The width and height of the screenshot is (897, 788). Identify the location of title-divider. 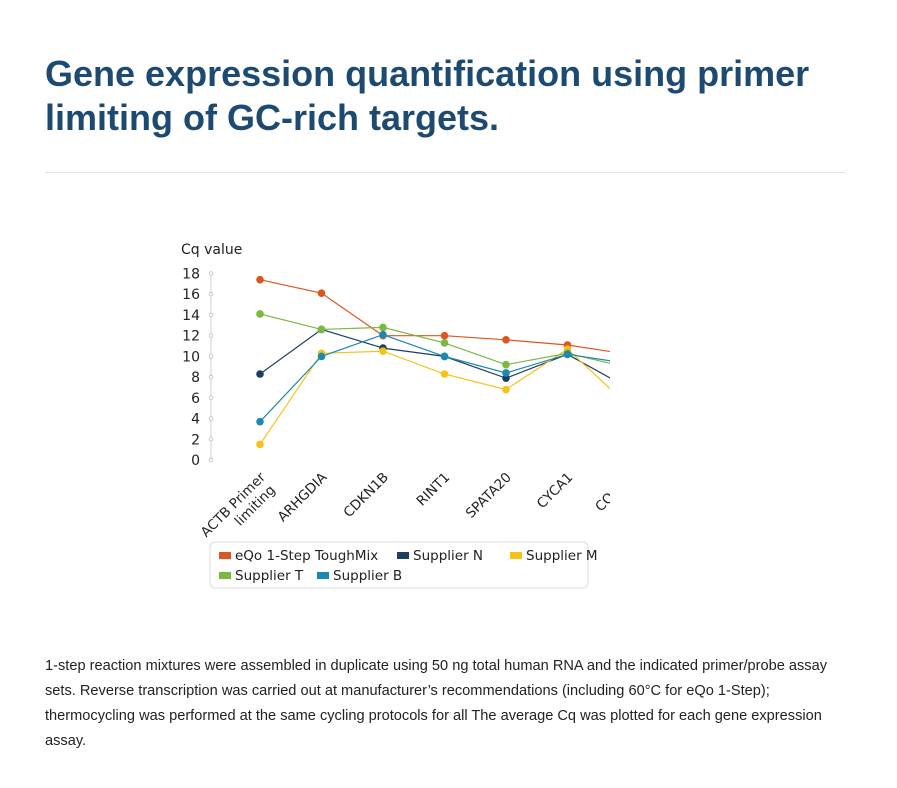
(445, 172).